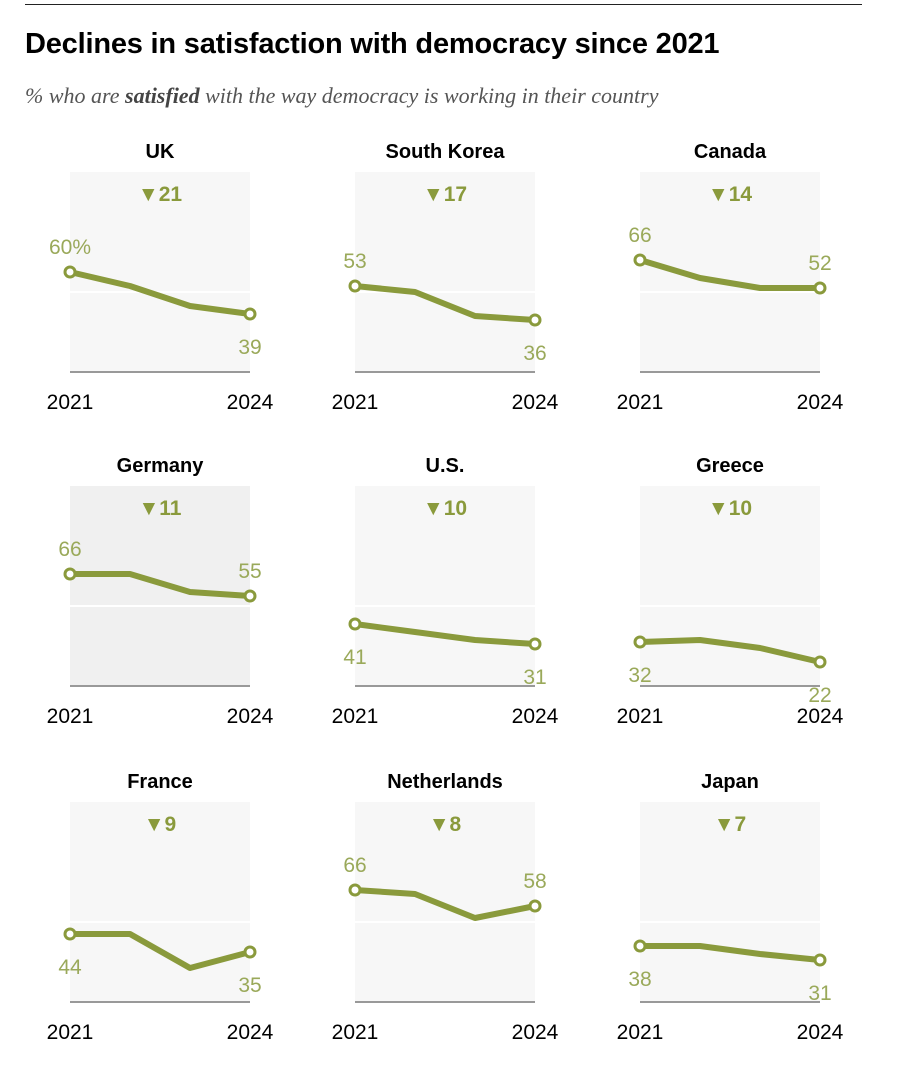 Image resolution: width=910 pixels, height=1084 pixels. I want to click on greece-title: Greece, so click(730, 466).